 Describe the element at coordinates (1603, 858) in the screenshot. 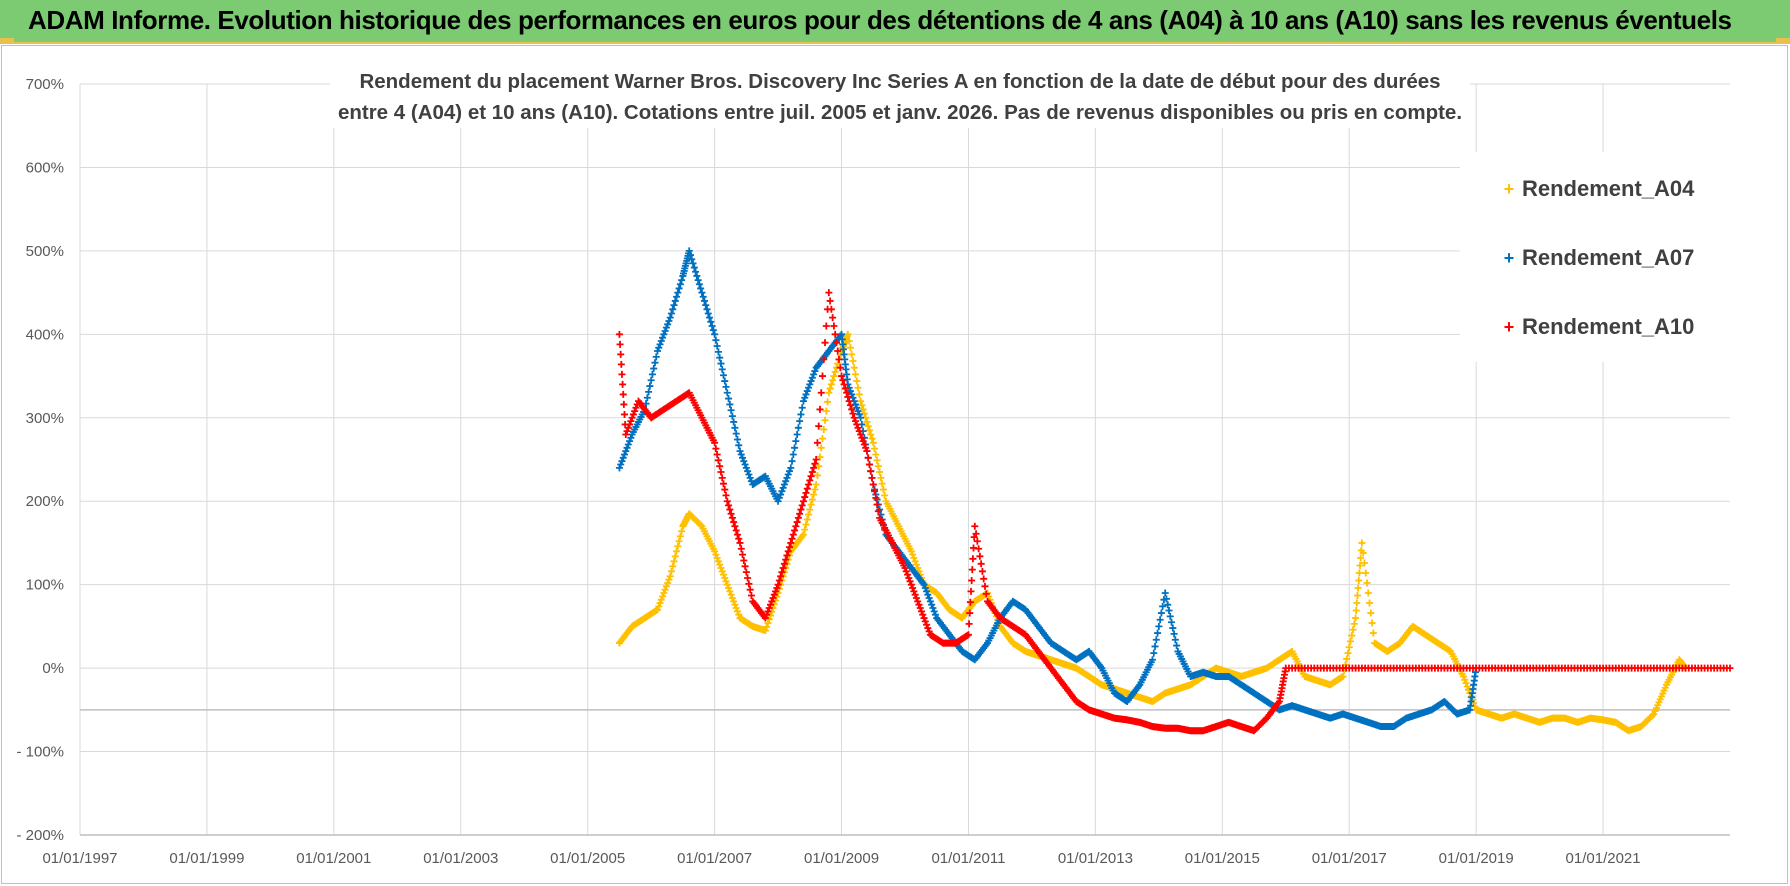

I see `x-tick-label: 01/01/2021` at that location.